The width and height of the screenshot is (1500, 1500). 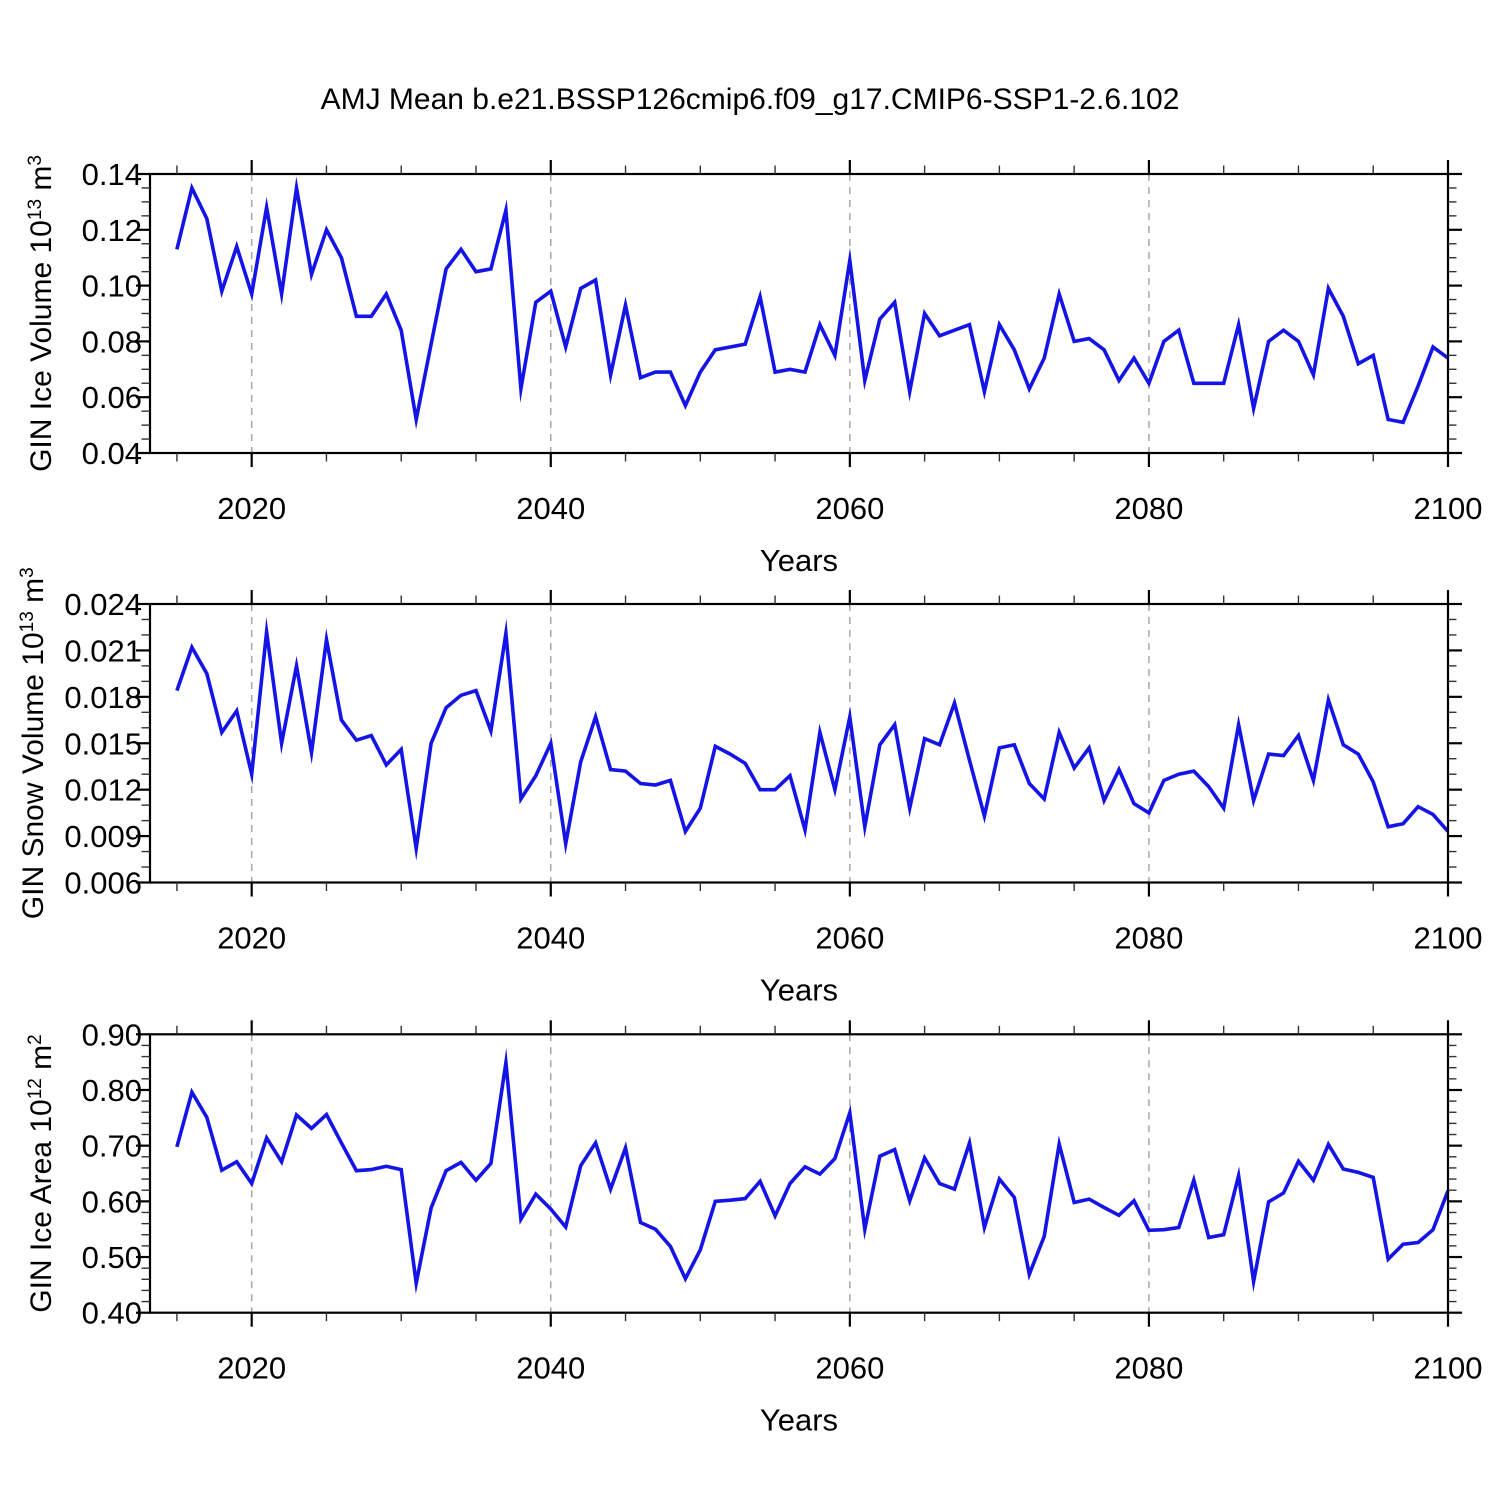 What do you see at coordinates (112, 341) in the screenshot?
I see `y-tick-label: 0.08` at bounding box center [112, 341].